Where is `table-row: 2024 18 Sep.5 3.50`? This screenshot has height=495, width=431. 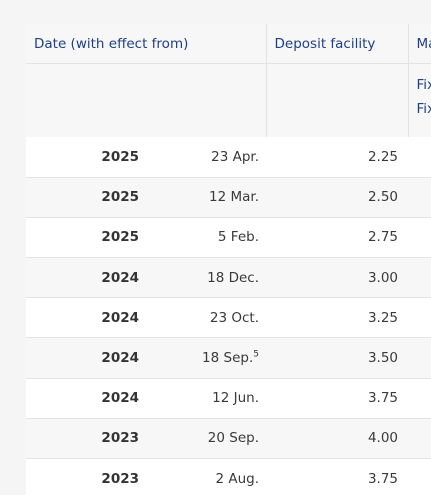 table-row: 2024 18 Sep.5 3.50 is located at coordinates (228, 358).